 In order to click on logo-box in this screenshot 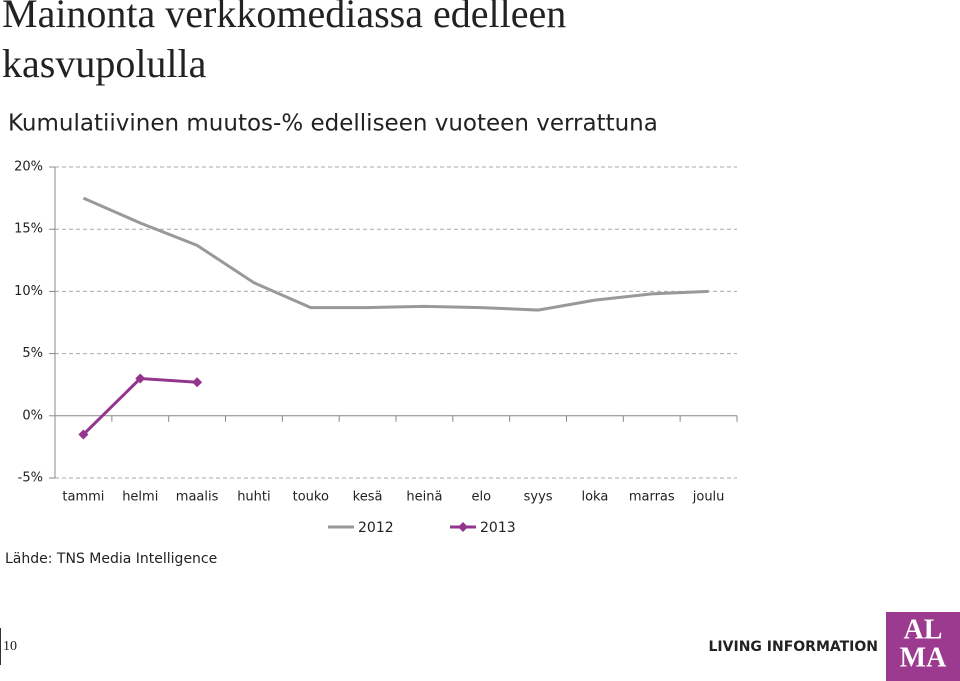, I will do `click(923, 646)`.